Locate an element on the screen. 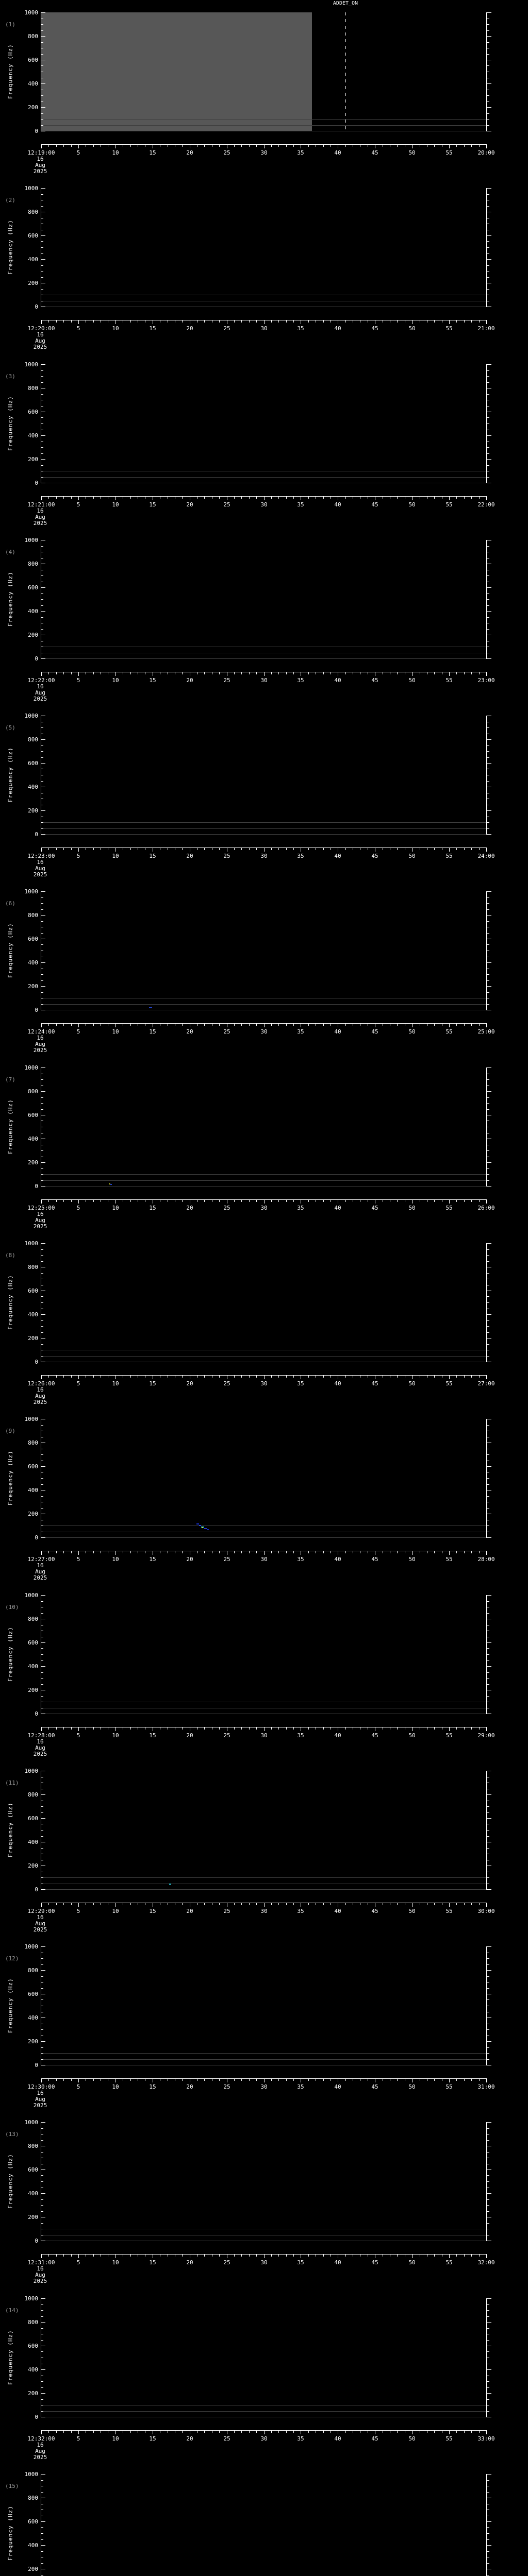 This screenshot has height=2576, width=528. y-tick-label: 1000 is located at coordinates (31, 1419).